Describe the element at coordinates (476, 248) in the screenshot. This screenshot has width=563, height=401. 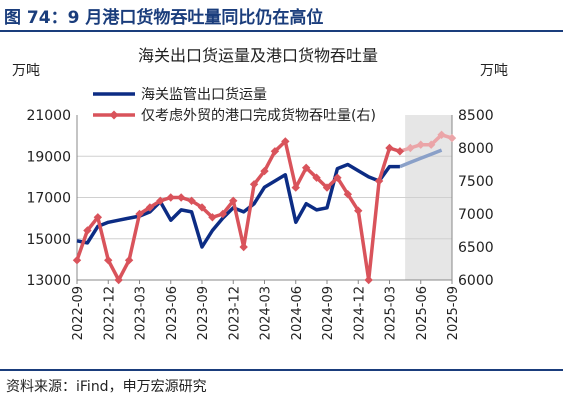
I see `right-tick-label: 6500` at that location.